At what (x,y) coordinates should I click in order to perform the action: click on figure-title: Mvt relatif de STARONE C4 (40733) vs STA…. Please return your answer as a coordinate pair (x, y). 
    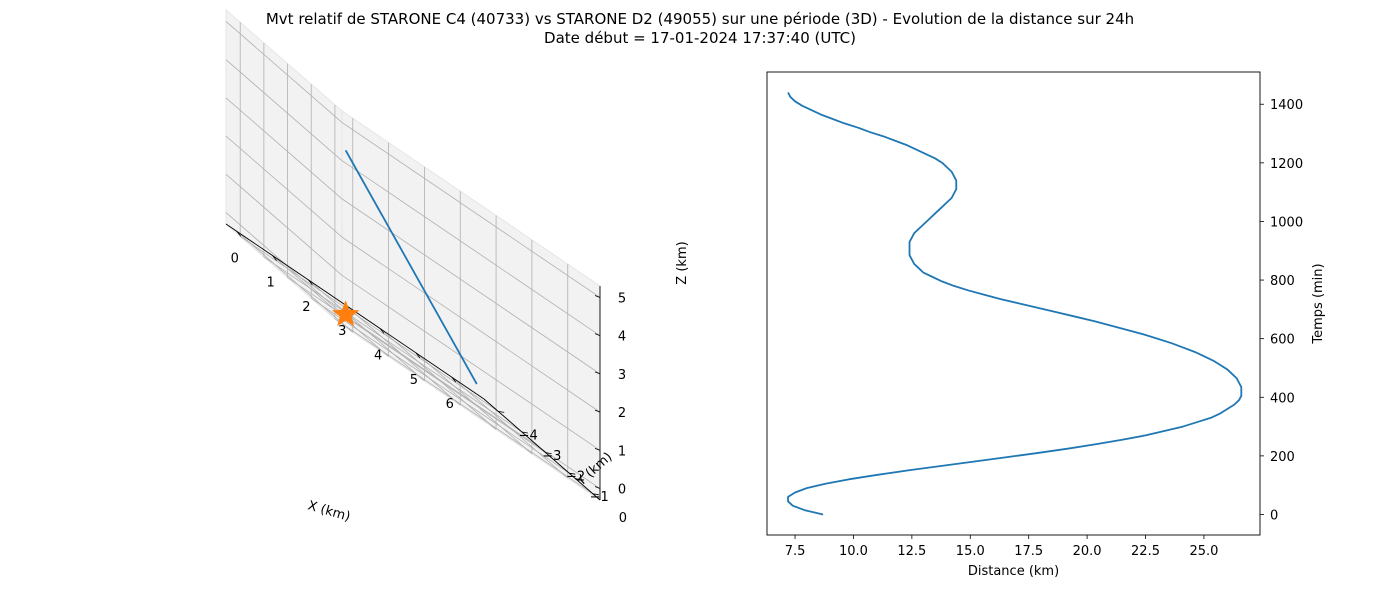
    Looking at the image, I should click on (700, 29).